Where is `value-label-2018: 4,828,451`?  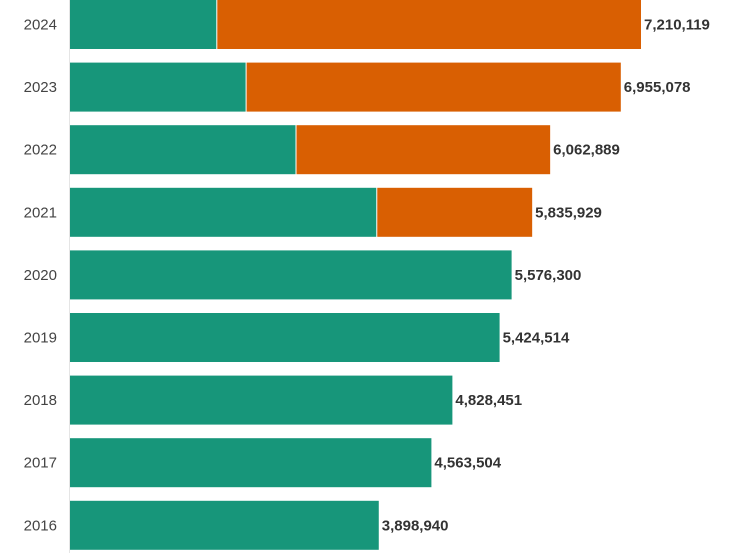
value-label-2018: 4,828,451 is located at coordinates (488, 400).